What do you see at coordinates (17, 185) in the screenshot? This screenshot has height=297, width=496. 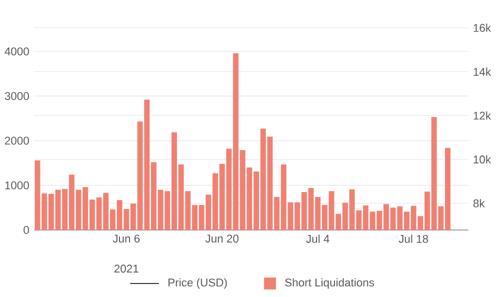 I see `y-tick-label: 1000` at bounding box center [17, 185].